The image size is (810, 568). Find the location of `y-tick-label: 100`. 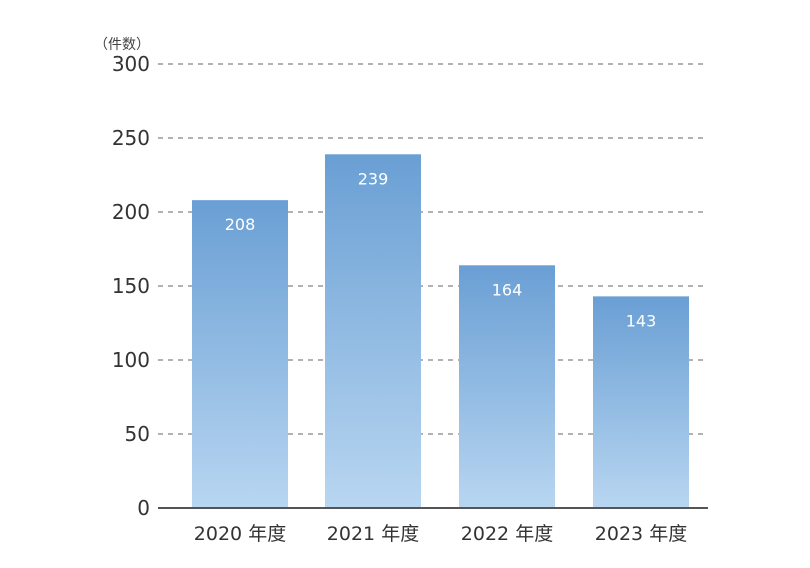

y-tick-label: 100 is located at coordinates (131, 360).